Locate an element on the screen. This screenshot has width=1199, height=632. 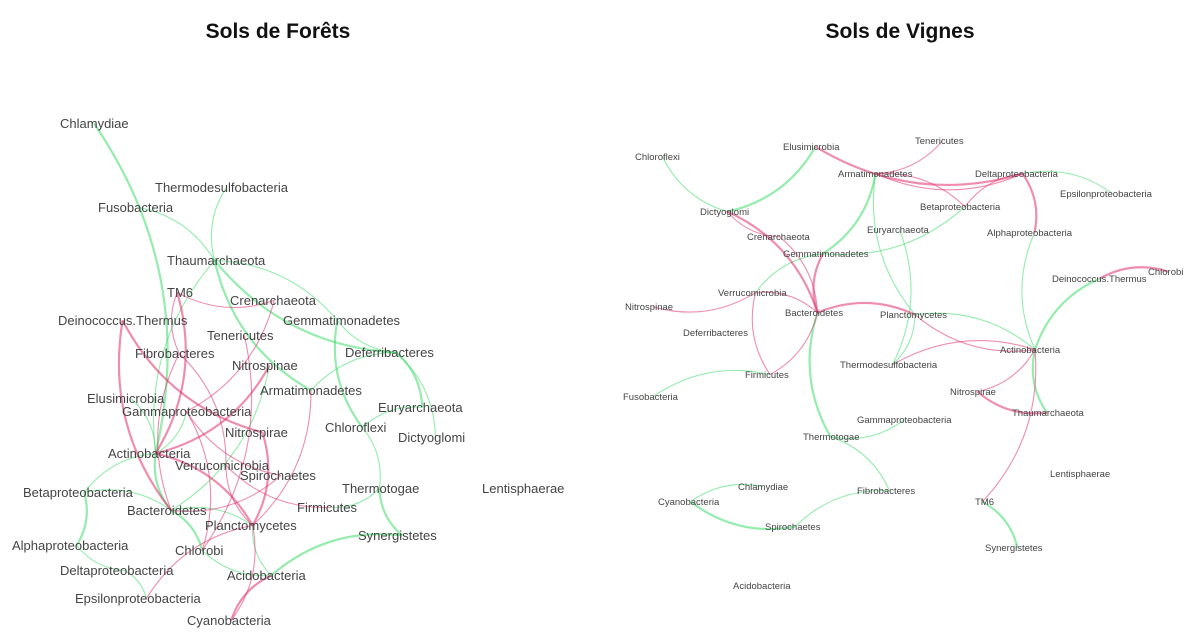
node-label: Armatimonadetes is located at coordinates (875, 174).